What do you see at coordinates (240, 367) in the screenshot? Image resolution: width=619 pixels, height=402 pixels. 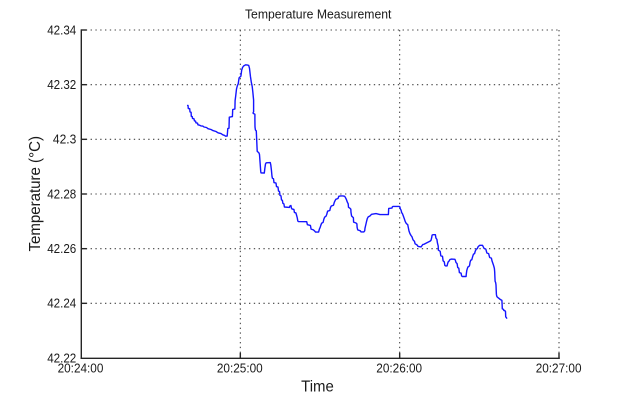 I see `svg-text: 20:25:00` at bounding box center [240, 367].